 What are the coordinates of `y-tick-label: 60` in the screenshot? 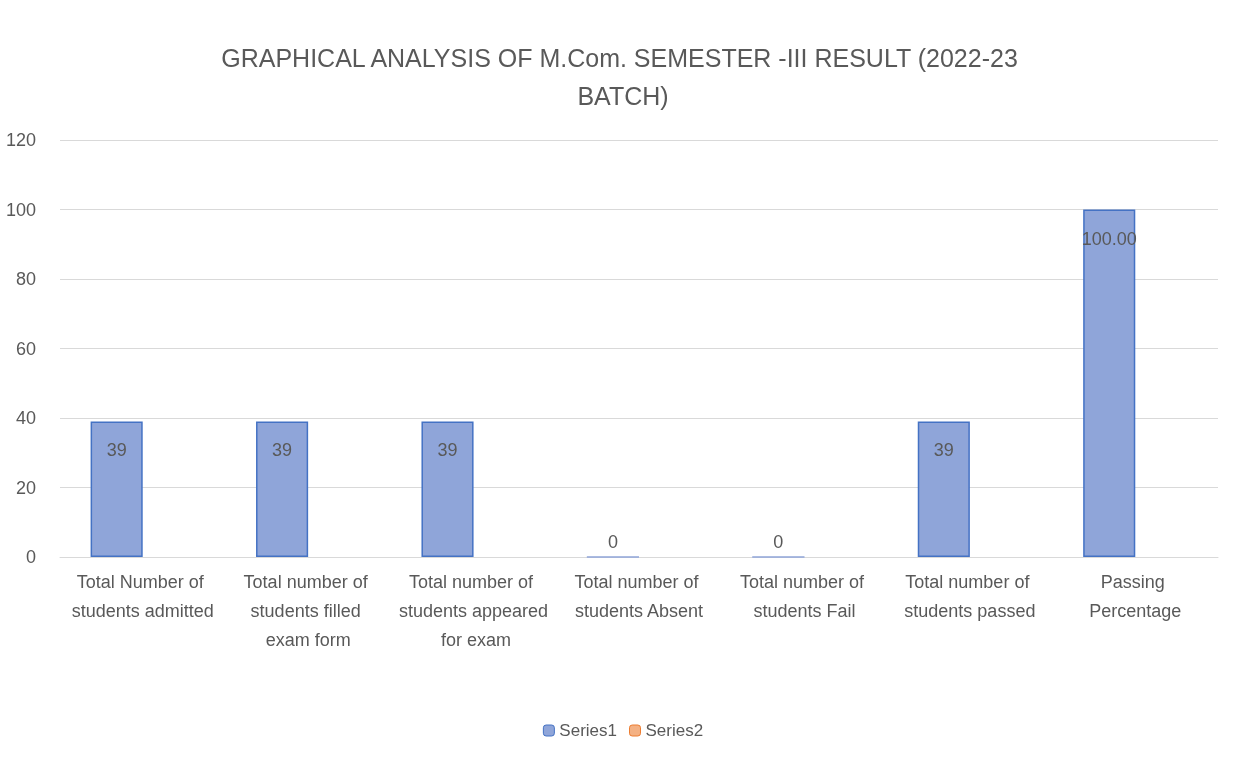 It's located at (25, 348).